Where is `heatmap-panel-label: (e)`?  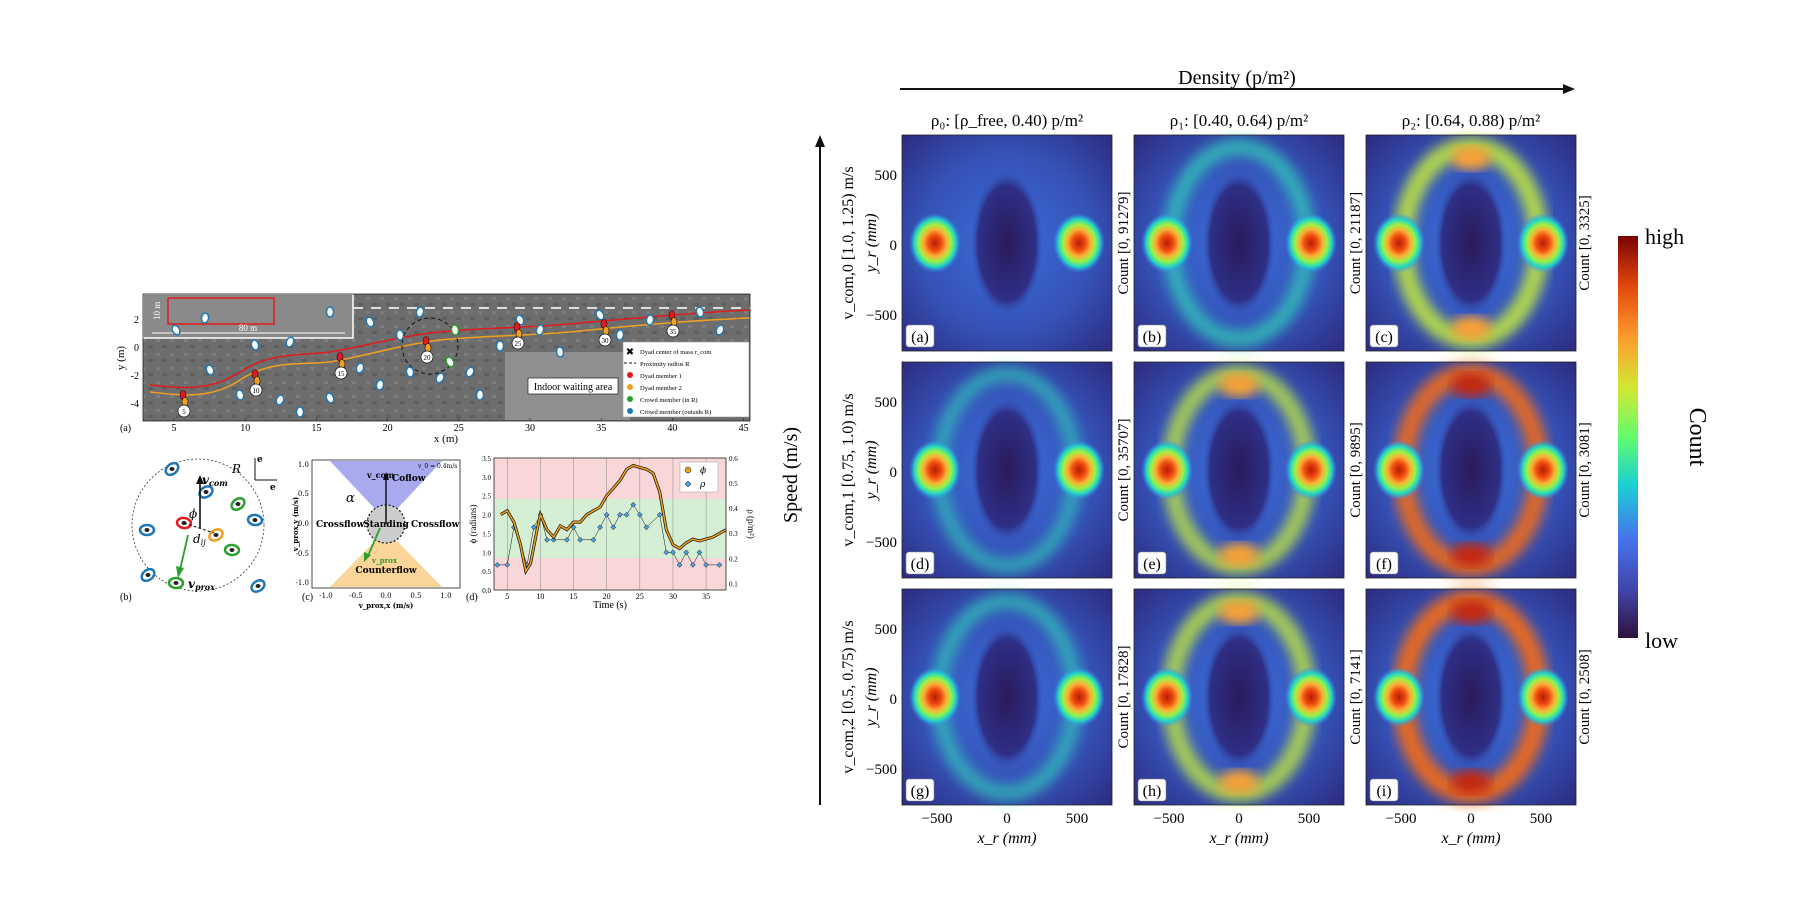 heatmap-panel-label: (e) is located at coordinates (1152, 564).